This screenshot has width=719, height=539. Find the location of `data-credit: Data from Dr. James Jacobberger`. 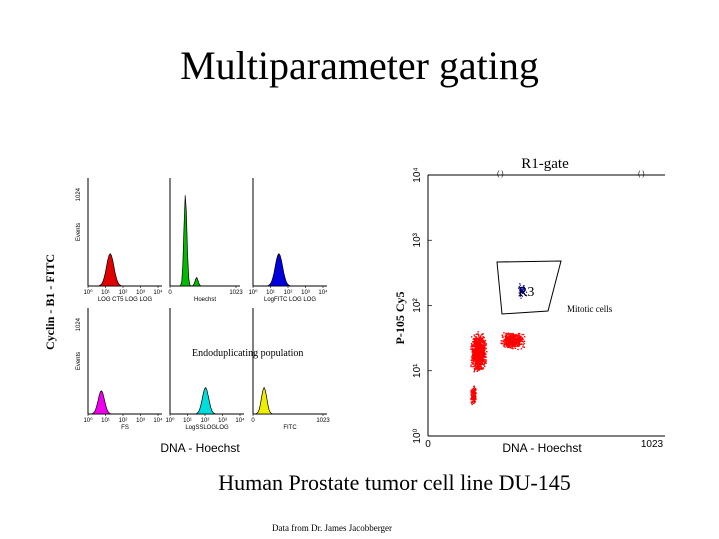

data-credit: Data from Dr. James Jacobberger is located at coordinates (332, 528).